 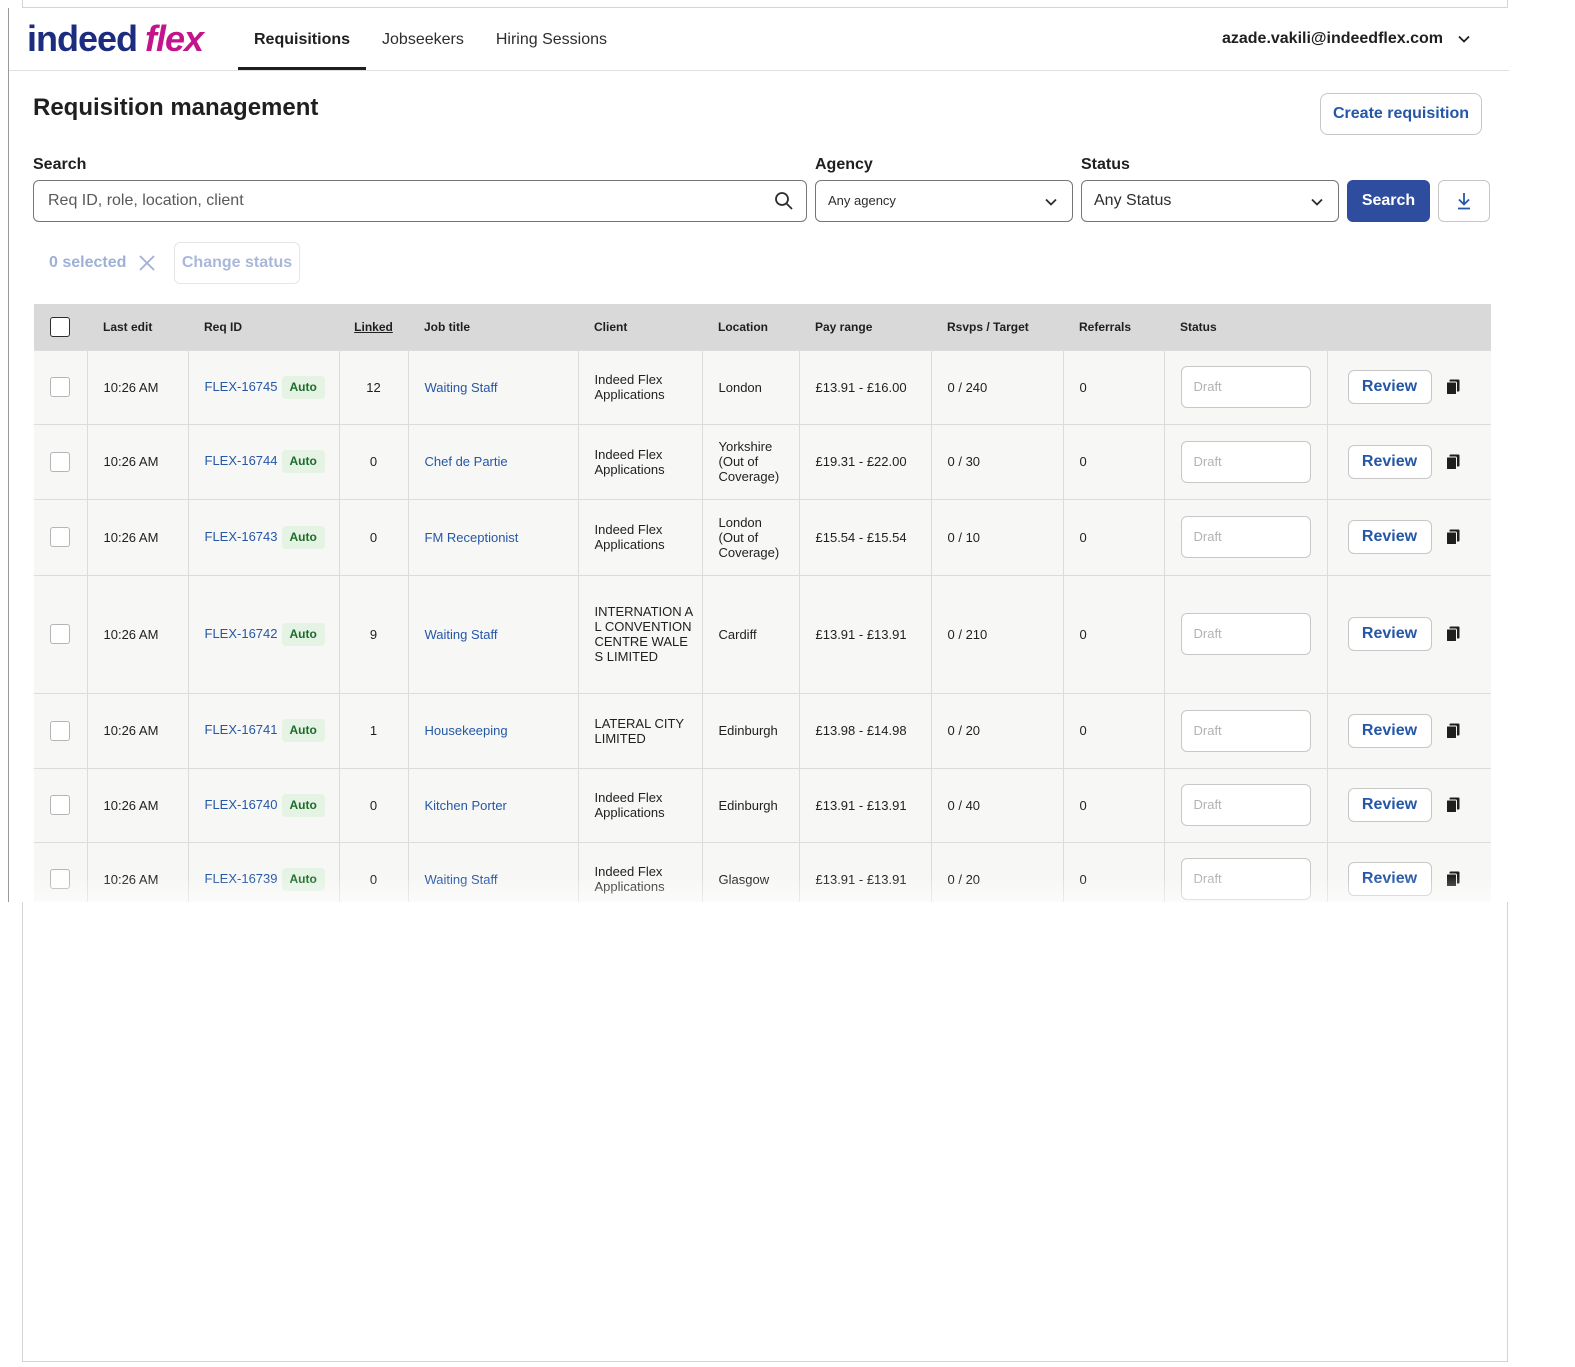 I want to click on rsvps-cell: 0 / 30, so click(x=996, y=461).